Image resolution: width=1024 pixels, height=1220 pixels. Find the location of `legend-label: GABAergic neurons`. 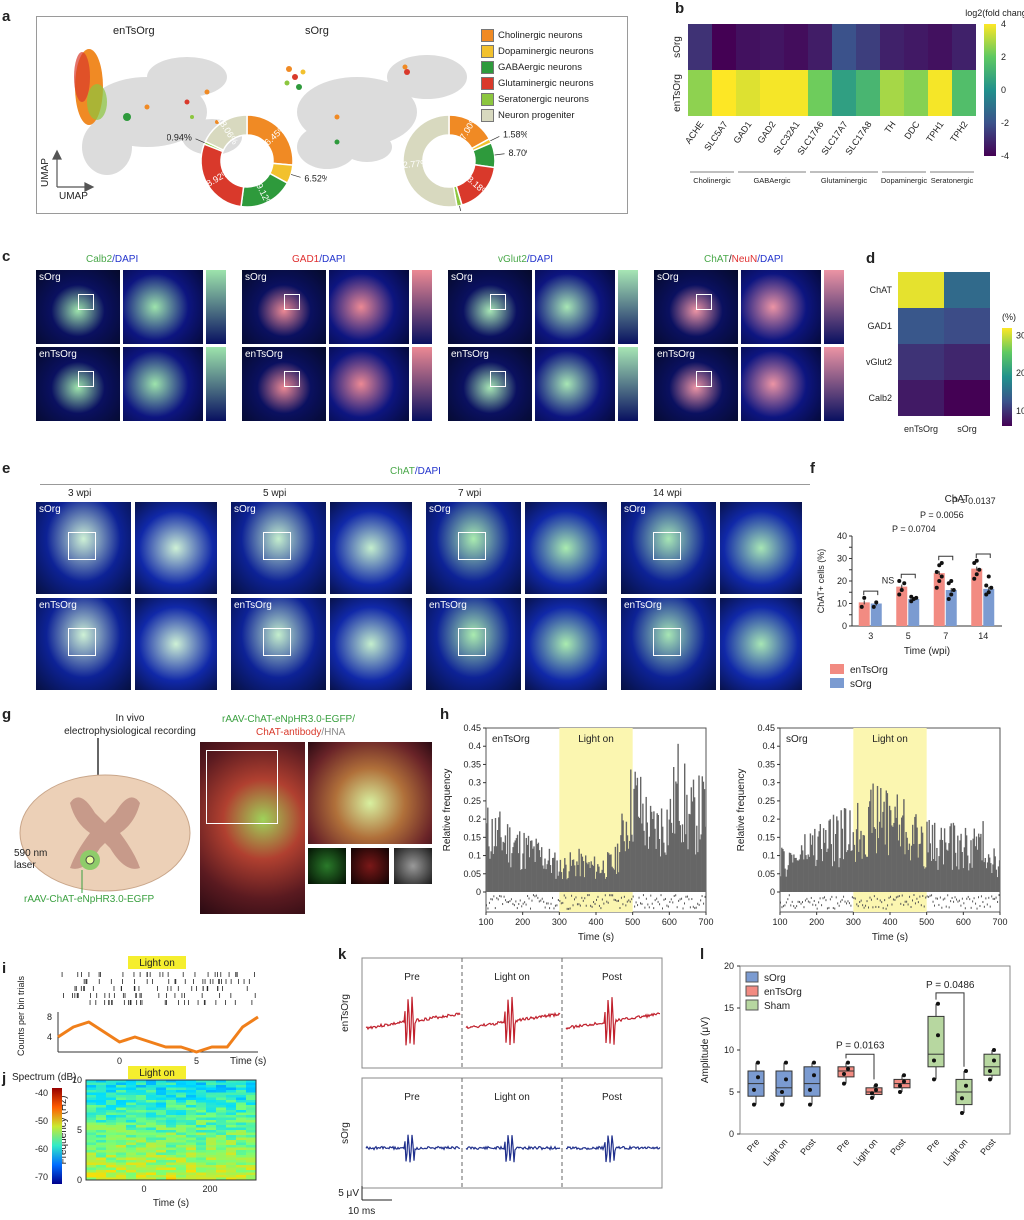

legend-label: GABAergic neurons is located at coordinates (540, 67).